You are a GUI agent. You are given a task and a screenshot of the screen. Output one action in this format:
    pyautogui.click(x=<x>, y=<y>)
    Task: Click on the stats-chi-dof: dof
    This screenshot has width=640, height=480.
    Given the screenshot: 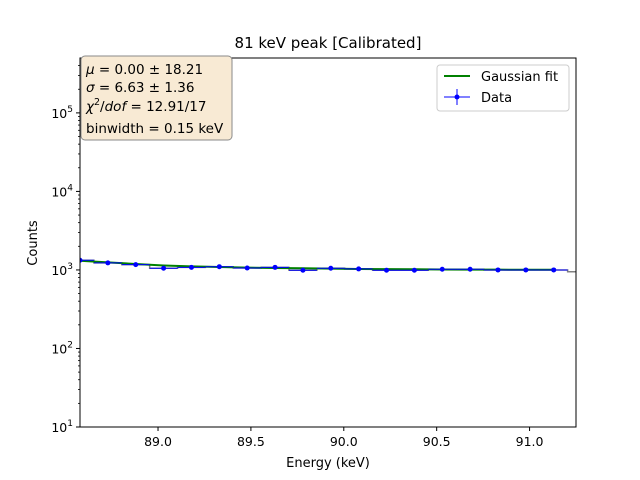 What is the action you would take?
    pyautogui.click(x=117, y=107)
    